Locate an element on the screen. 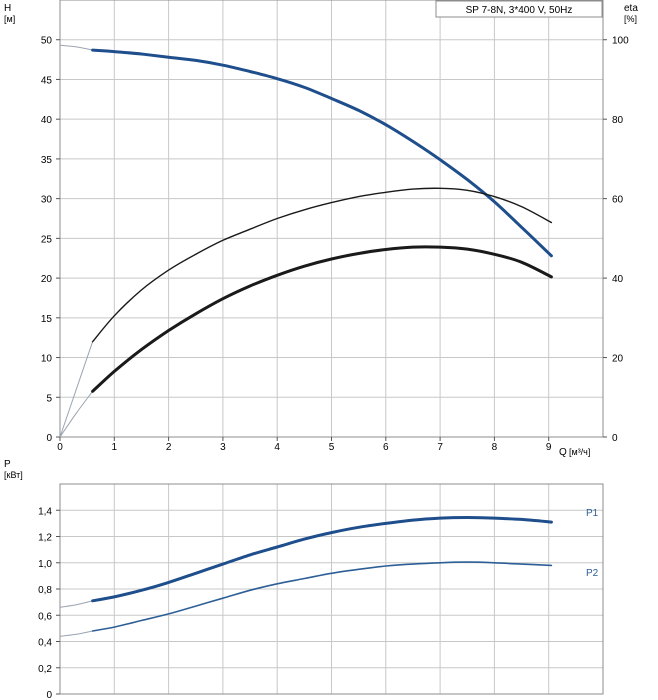 The height and width of the screenshot is (700, 658). y2-tick-label: 0 is located at coordinates (615, 438).